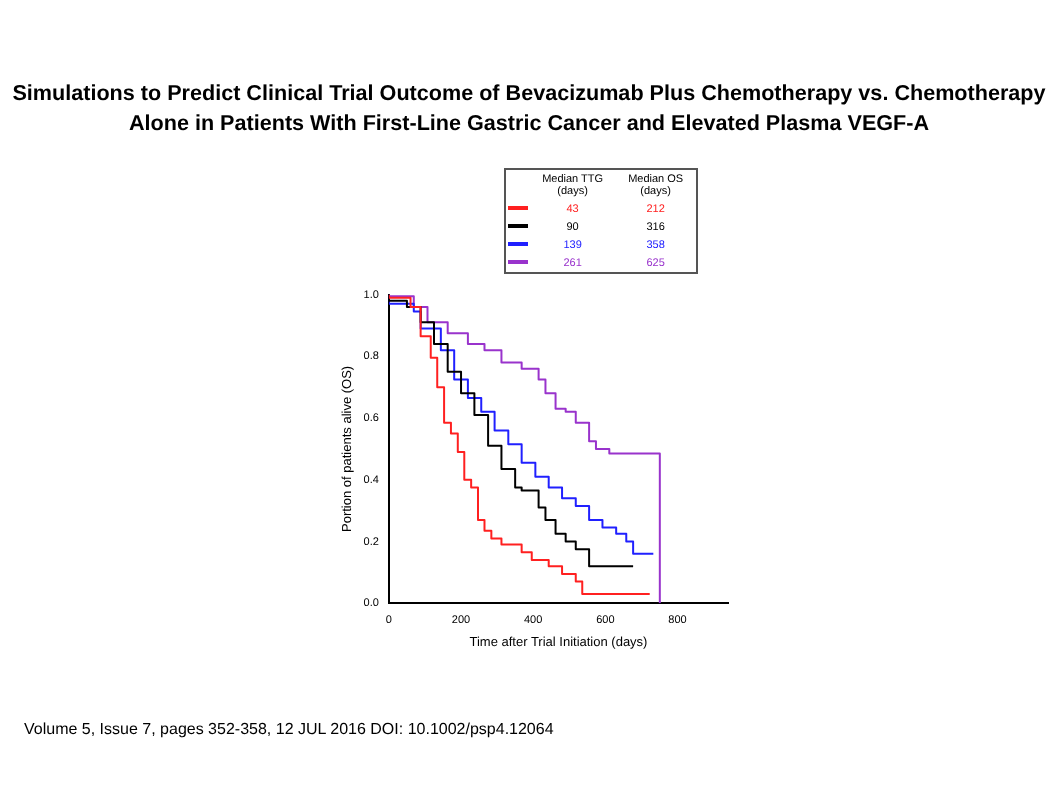 The height and width of the screenshot is (794, 1058). Describe the element at coordinates (289, 729) in the screenshot. I see `text: Volume 5, Issue 7, pages 352-358, 12 JUL 2016 DOI: 10.1002/psp4.12064` at that location.